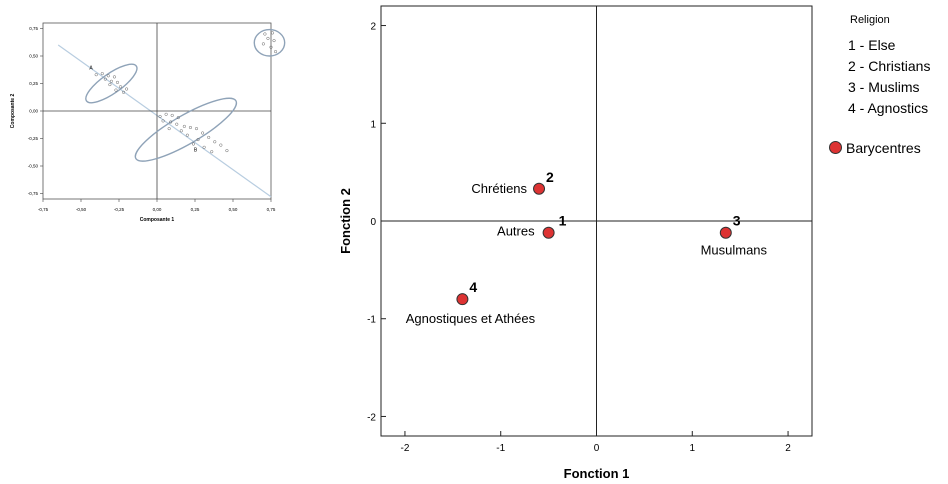 The width and height of the screenshot is (948, 484). What do you see at coordinates (13, 111) in the screenshot?
I see `pca-y-axis-title: Composante 2` at bounding box center [13, 111].